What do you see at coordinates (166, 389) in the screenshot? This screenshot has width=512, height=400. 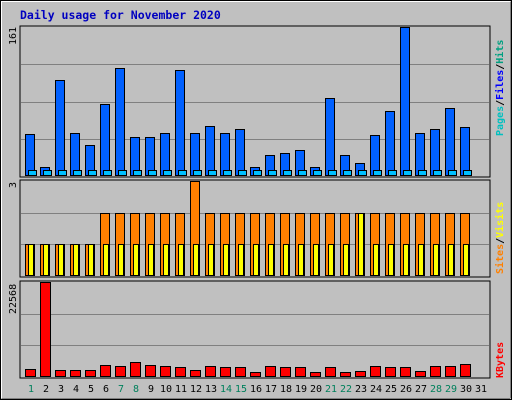 I see `day-label-10: 10` at bounding box center [166, 389].